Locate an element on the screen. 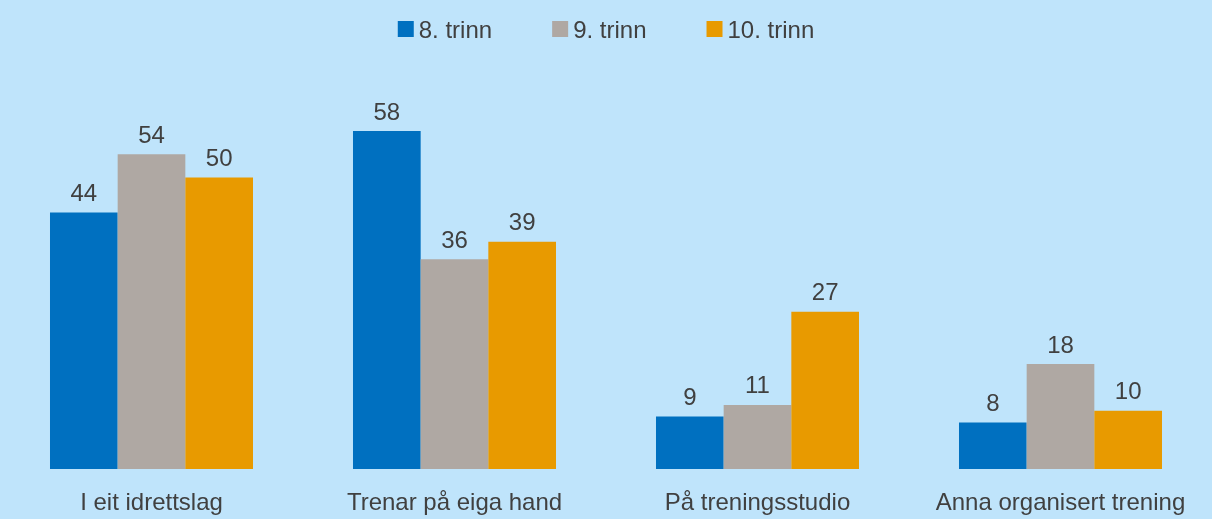  x-tick-label: I eit idrettslag is located at coordinates (151, 501).